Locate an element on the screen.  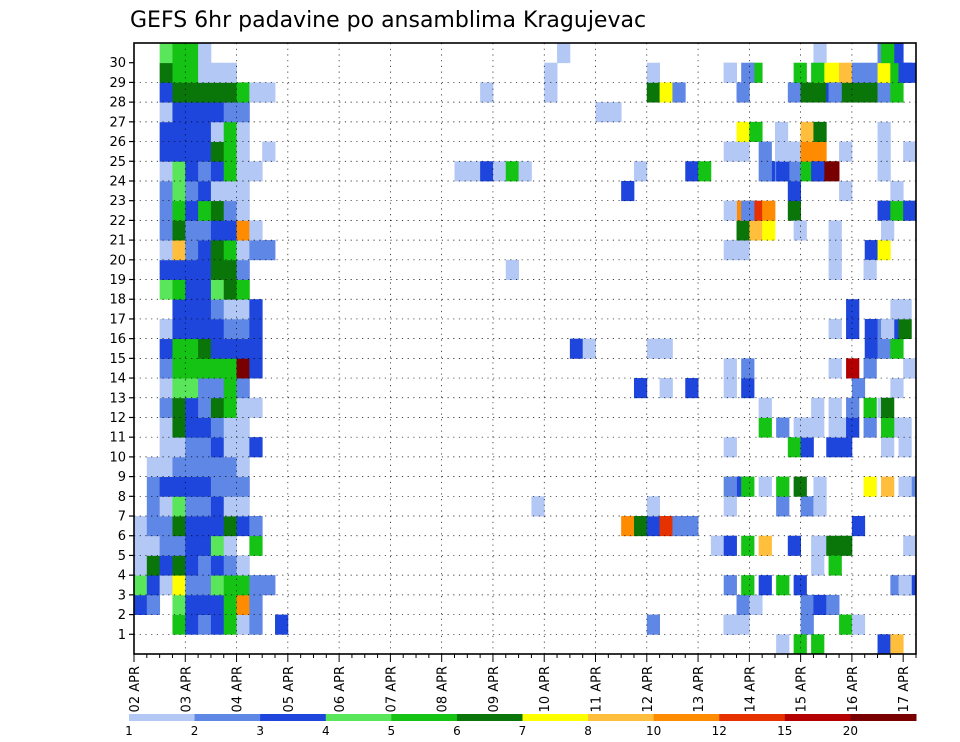
y-tick-label: 26 is located at coordinates (117, 142).